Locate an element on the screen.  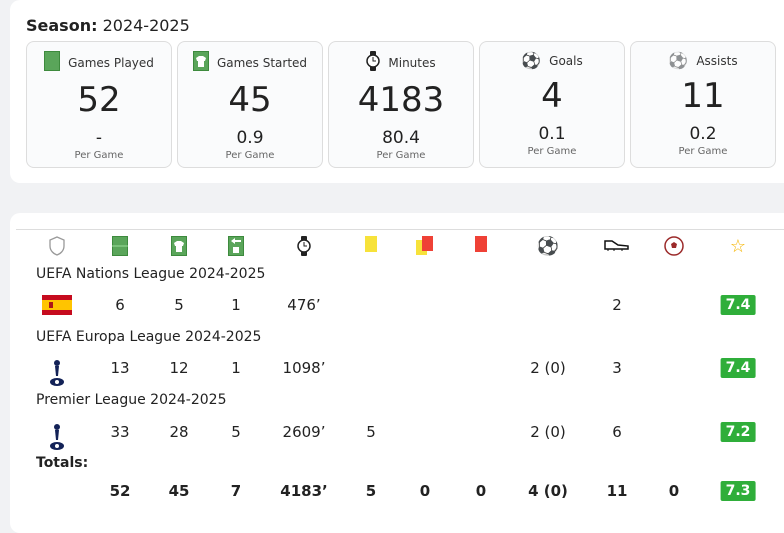
stat-per-game: 0.9 is located at coordinates (250, 138).